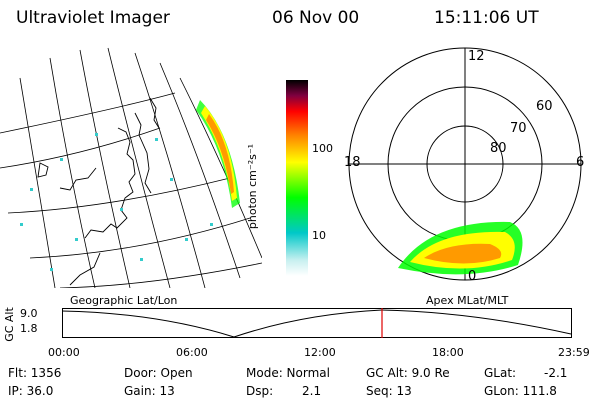 The image size is (600, 400). Describe the element at coordinates (520, 391) in the screenshot. I see `glon-value: GLon: 111.8` at that location.